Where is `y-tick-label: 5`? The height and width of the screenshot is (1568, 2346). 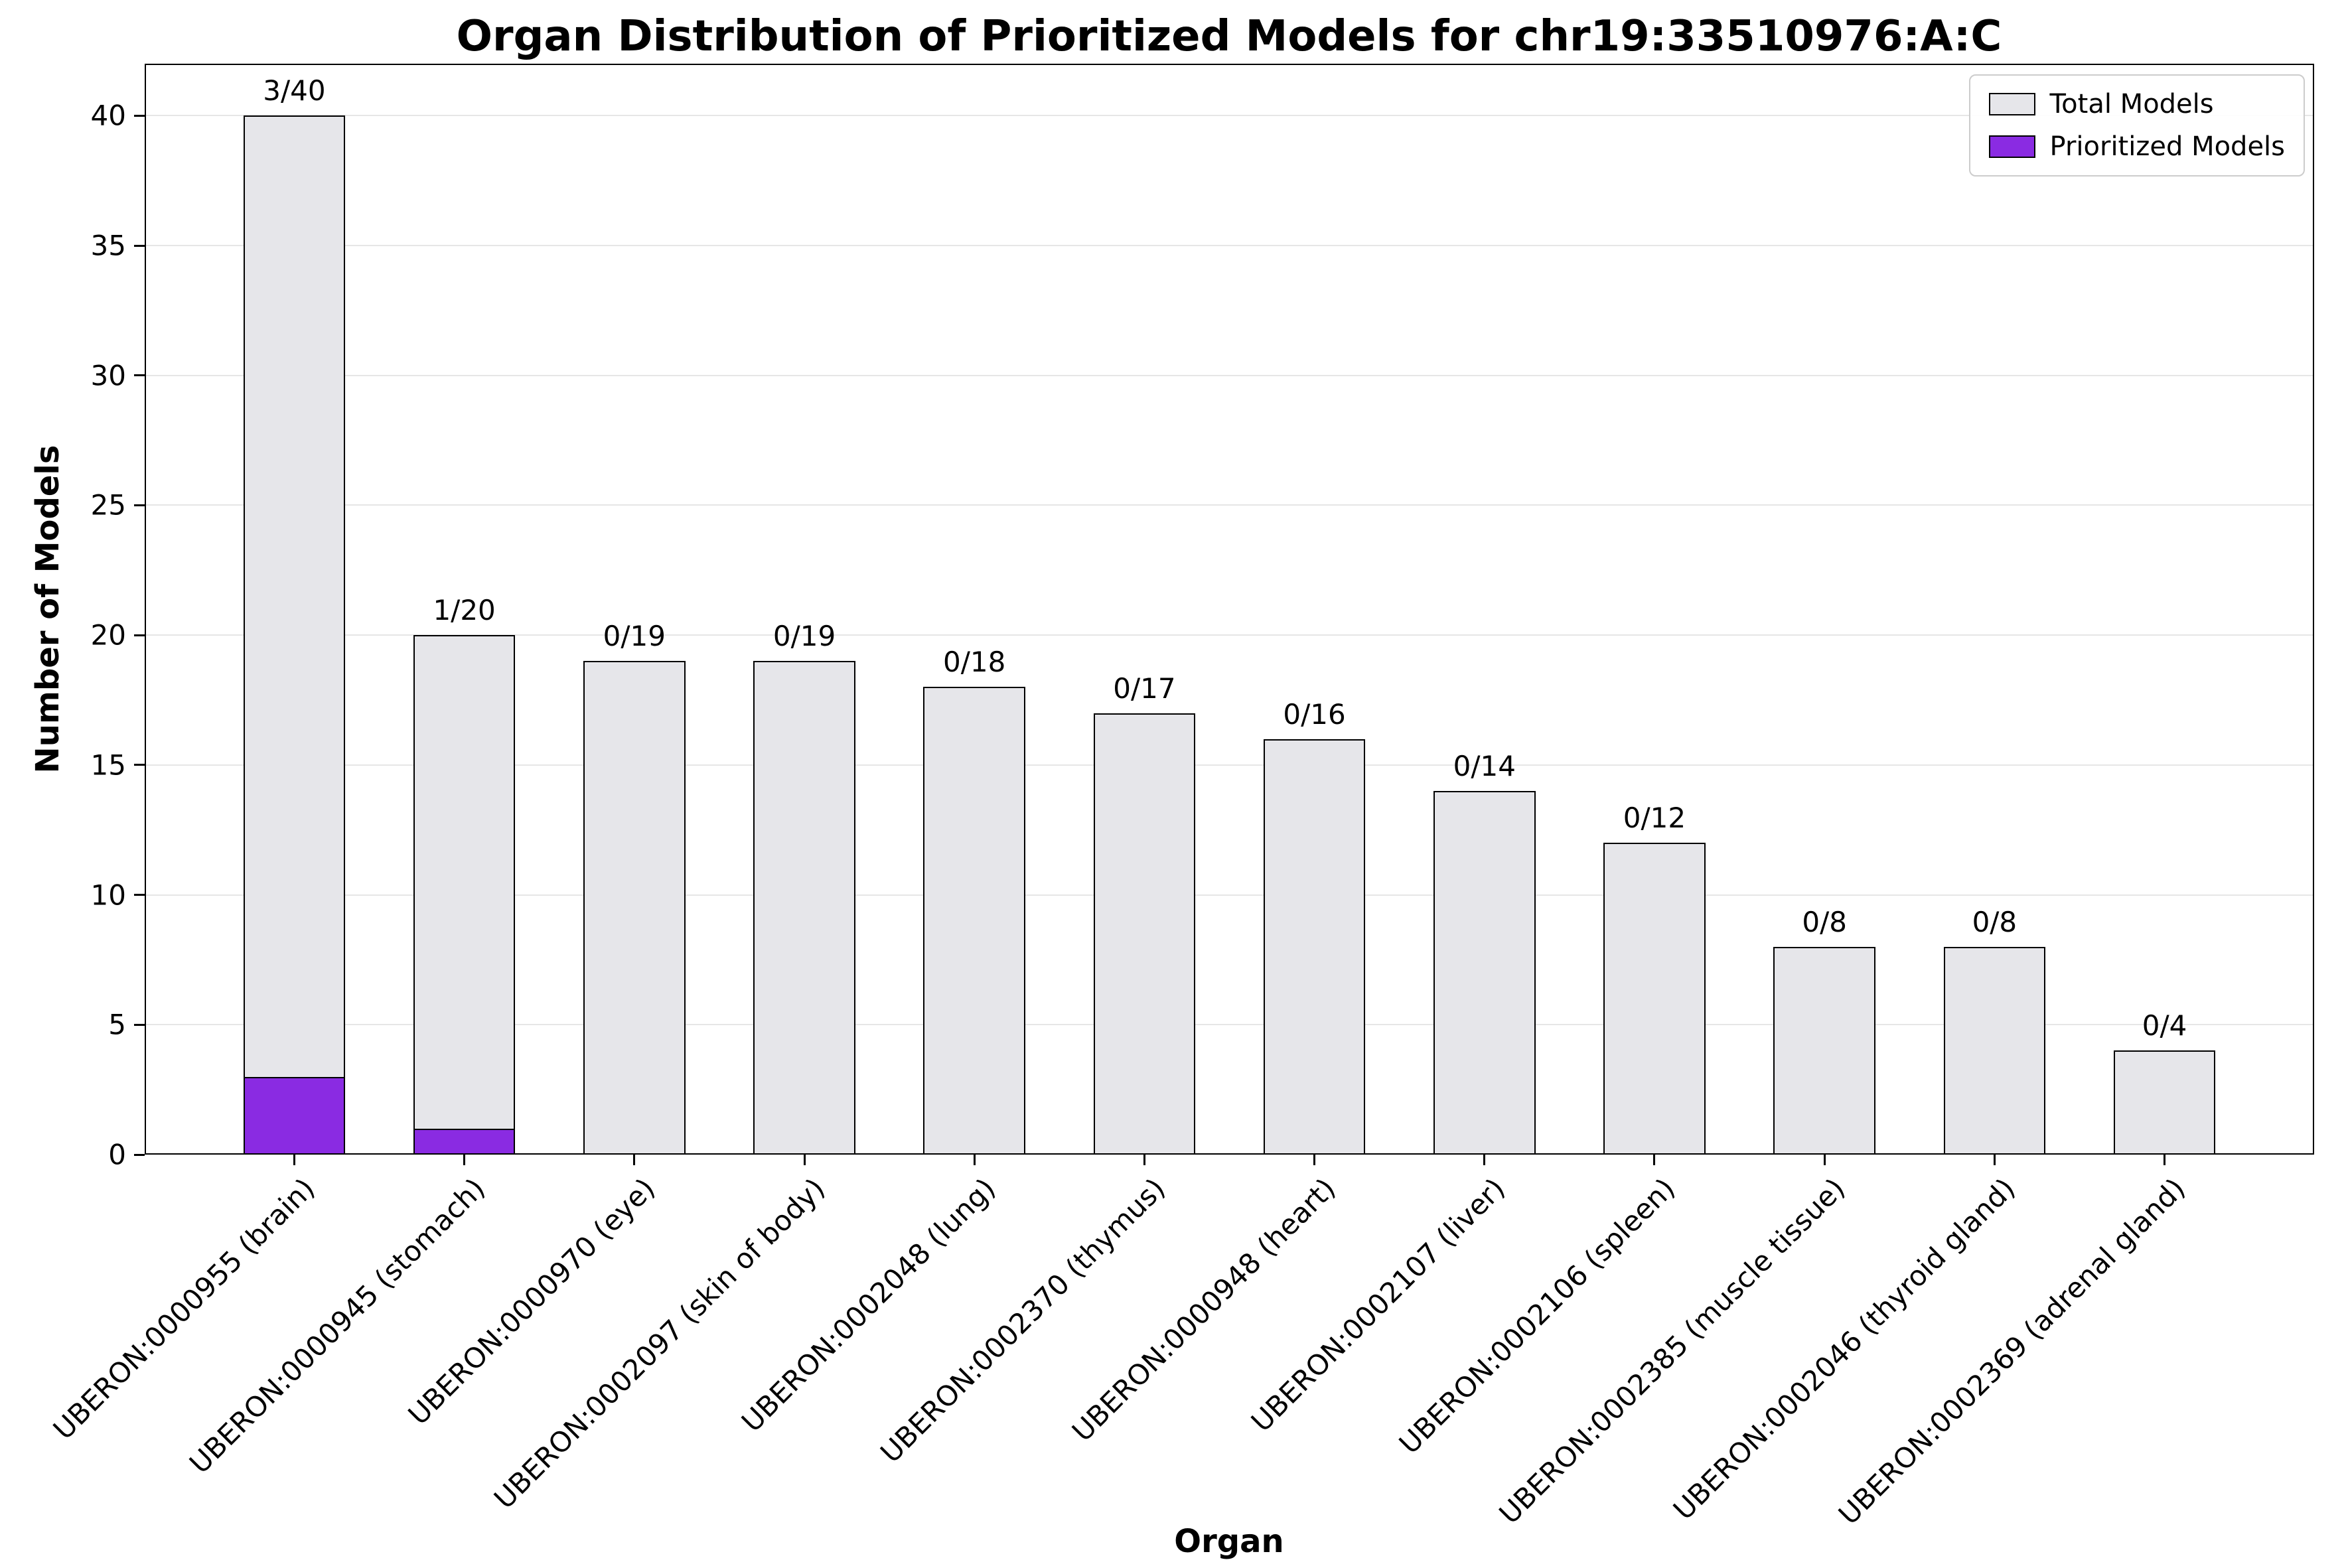
y-tick-label: 5 is located at coordinates (117, 1024).